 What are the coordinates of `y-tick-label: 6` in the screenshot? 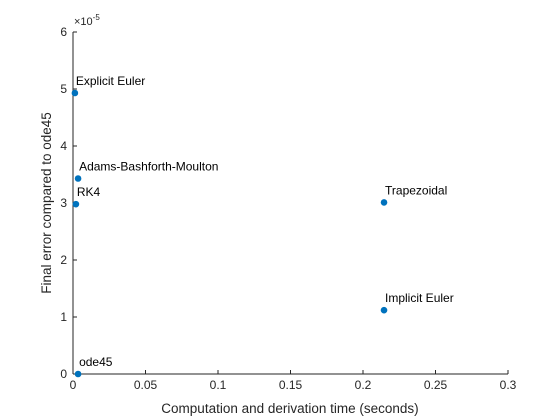 It's located at (63, 32).